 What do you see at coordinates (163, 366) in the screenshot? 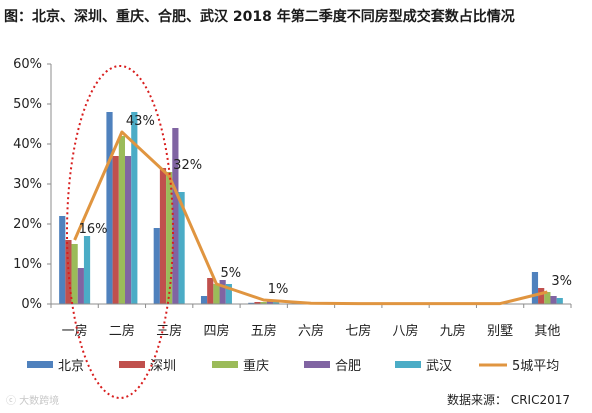
I see `legend-label: 深圳` at bounding box center [163, 366].